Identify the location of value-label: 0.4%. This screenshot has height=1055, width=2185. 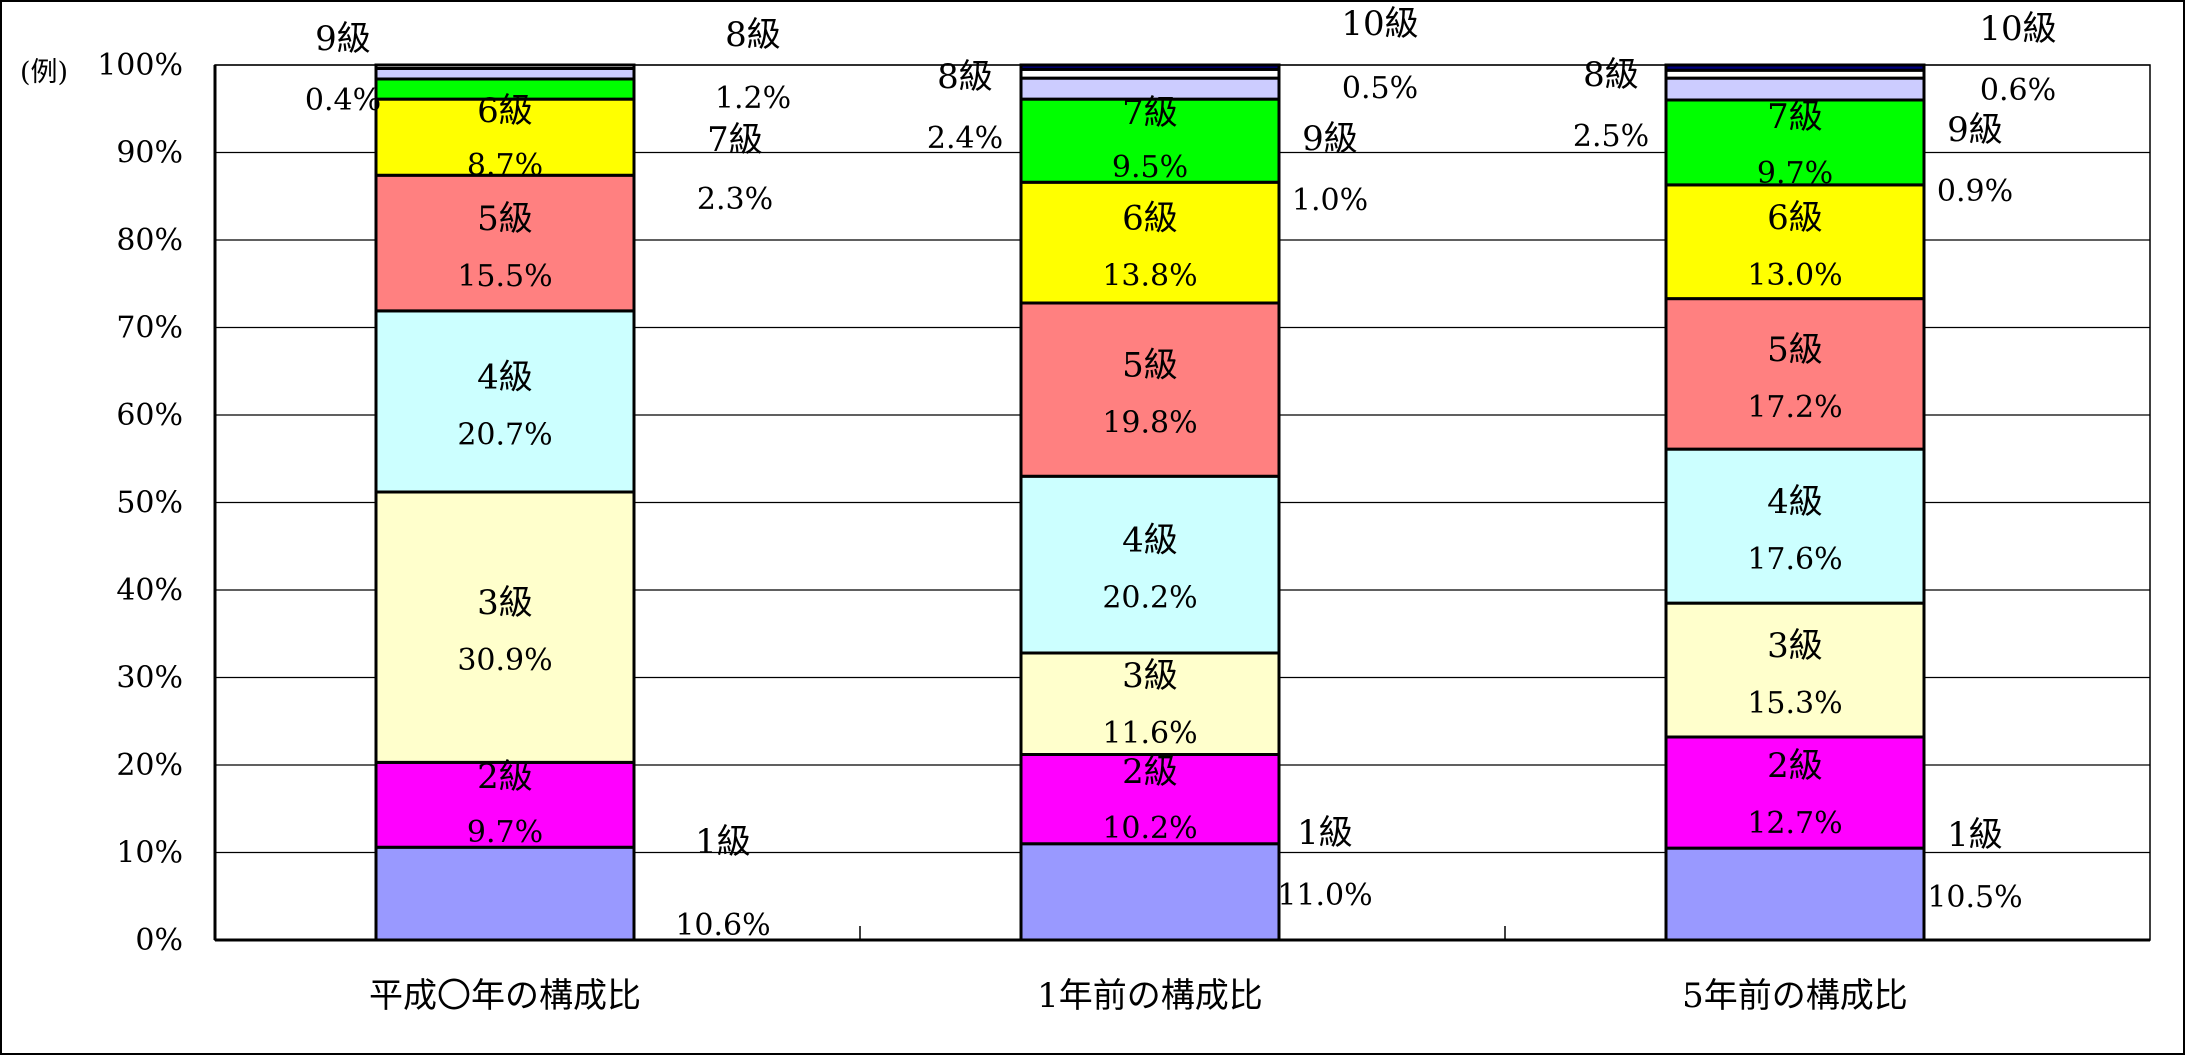
(343, 100).